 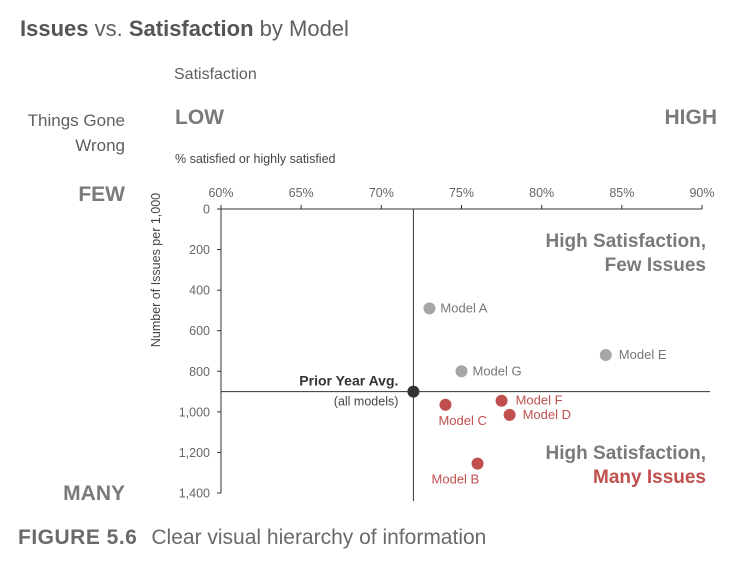 I want to click on y-tick-label: 600, so click(x=199, y=331).